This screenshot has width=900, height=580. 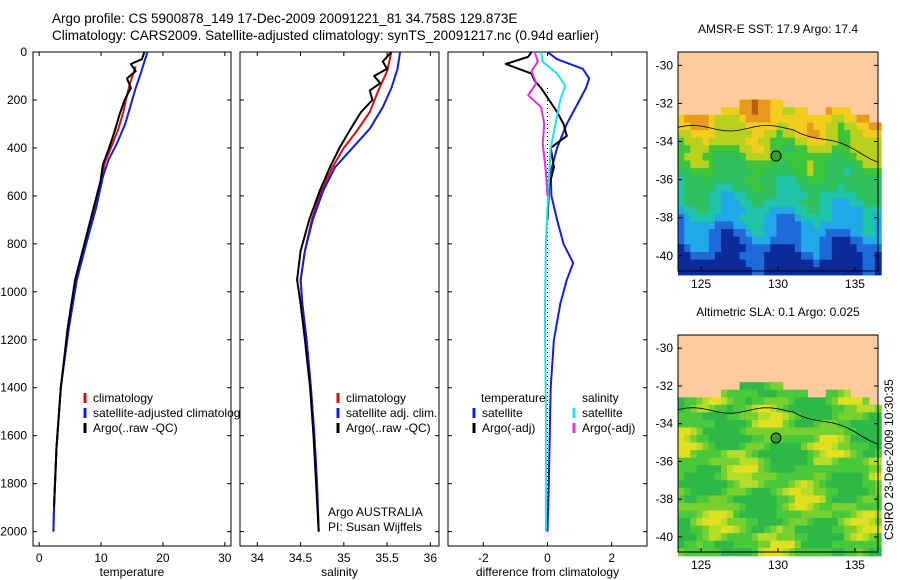 I want to click on lat-tick-label: -36, so click(x=665, y=180).